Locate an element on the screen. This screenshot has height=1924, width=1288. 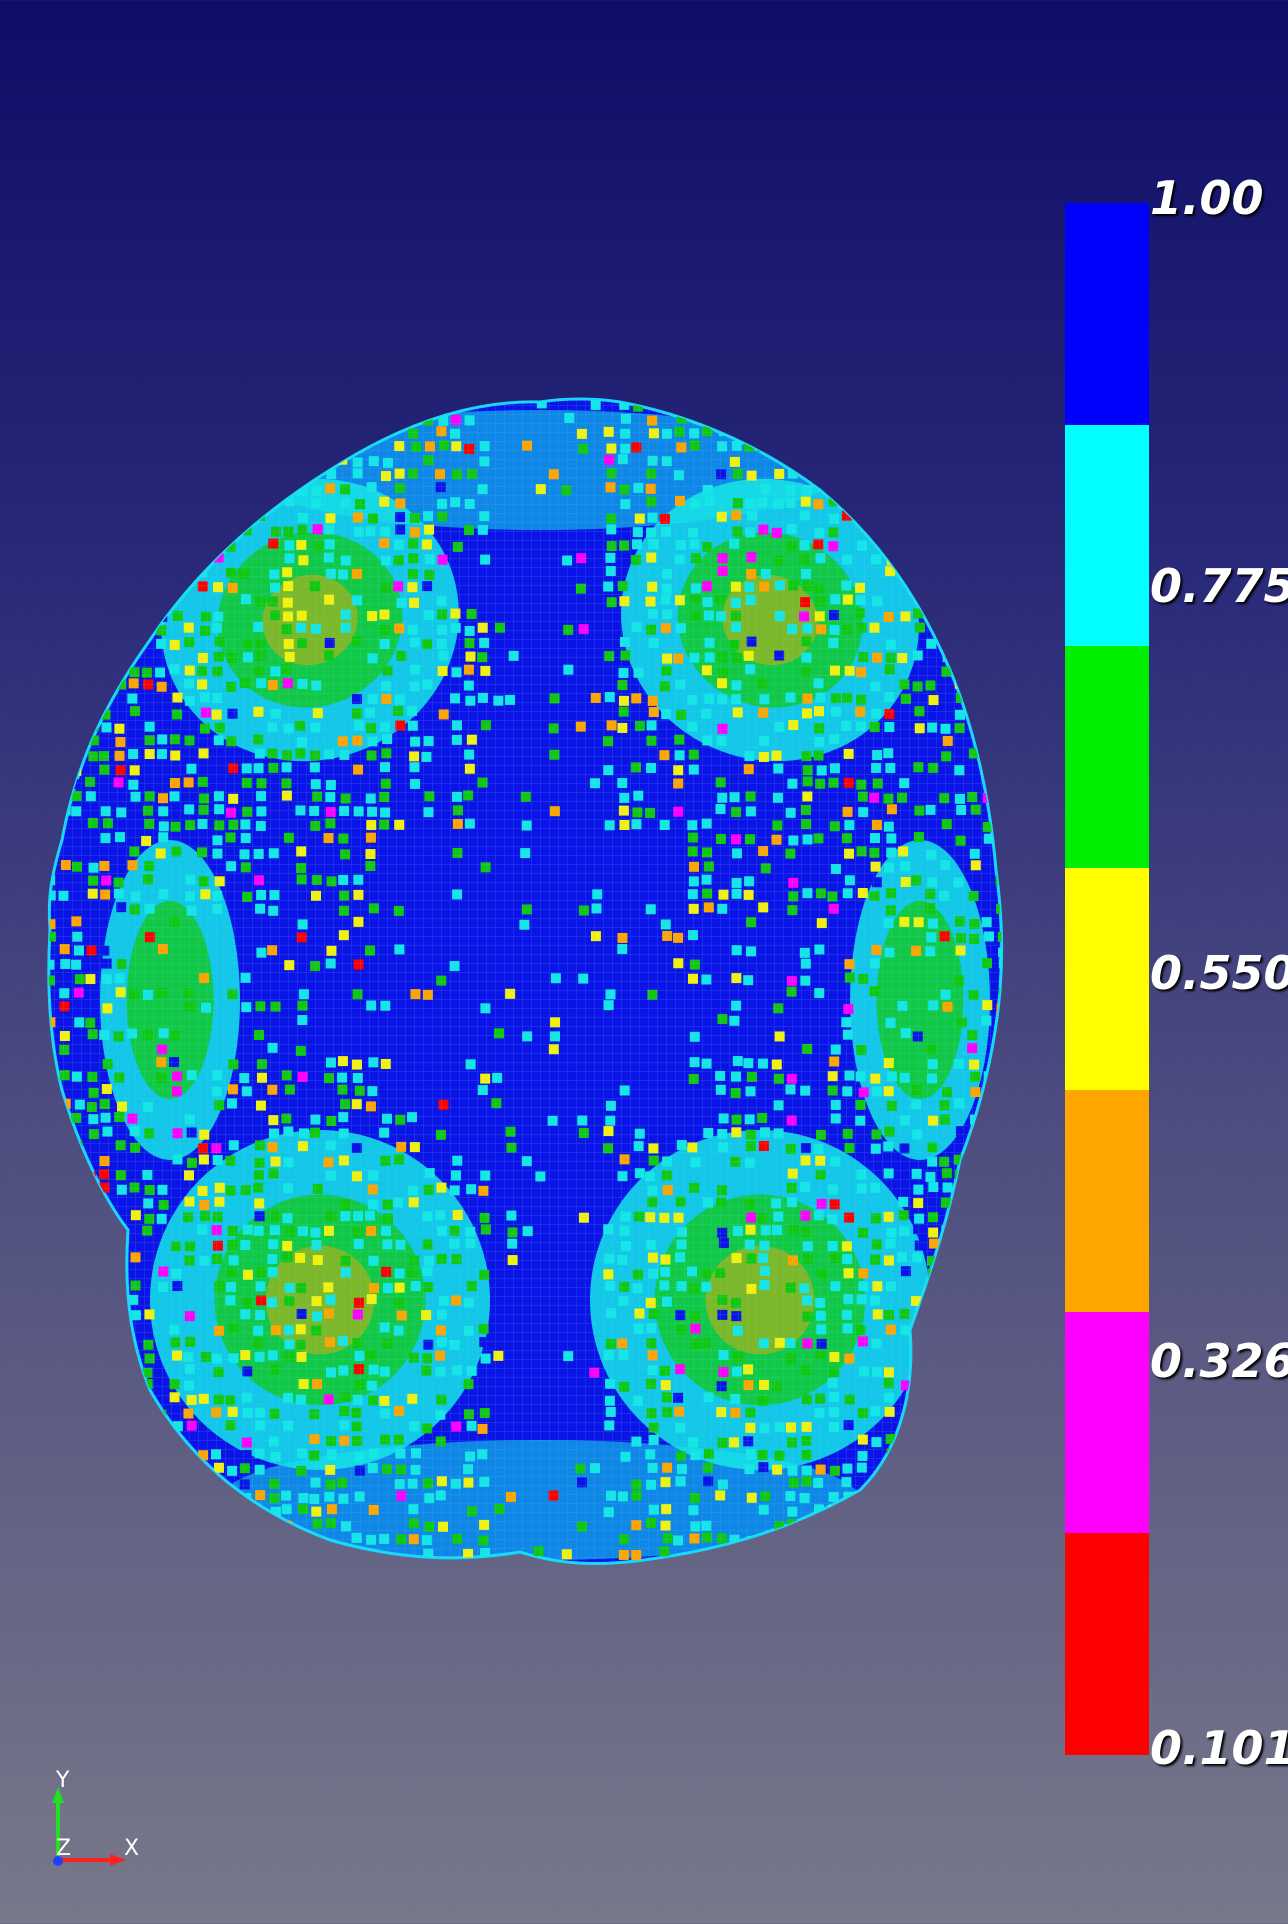
legend-tick-4: 0.326 is located at coordinates (1219, 1361).